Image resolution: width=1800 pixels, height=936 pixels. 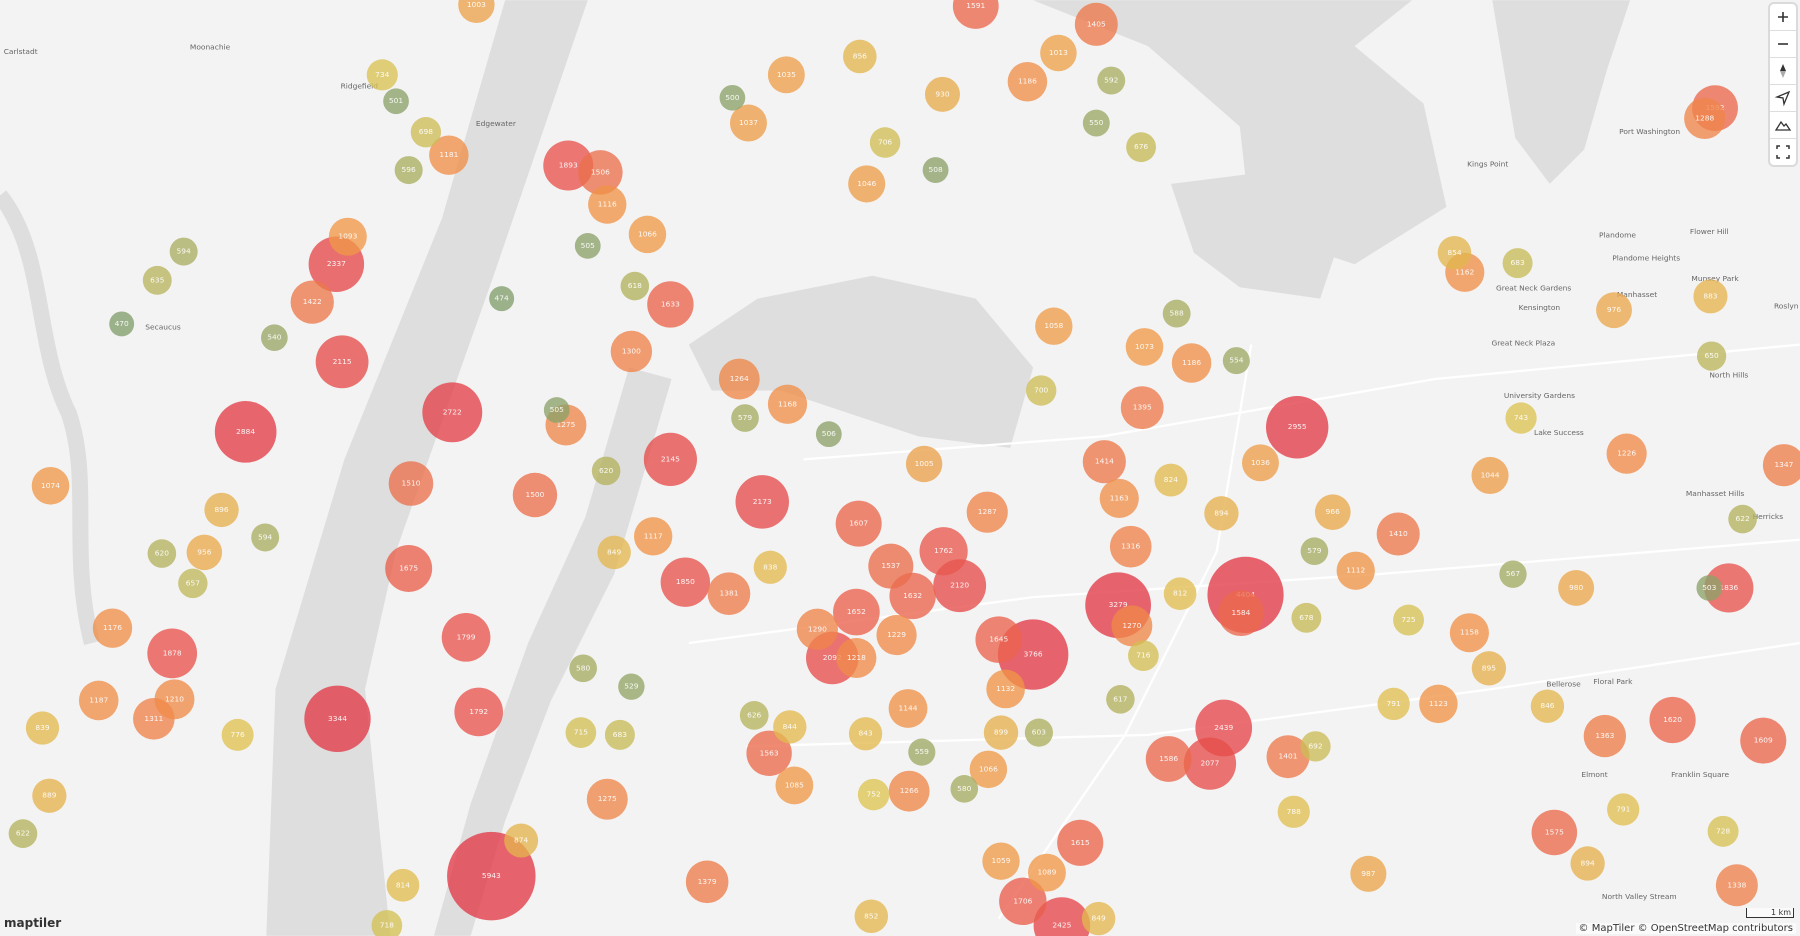 I want to click on geolocate, so click(x=1783, y=98).